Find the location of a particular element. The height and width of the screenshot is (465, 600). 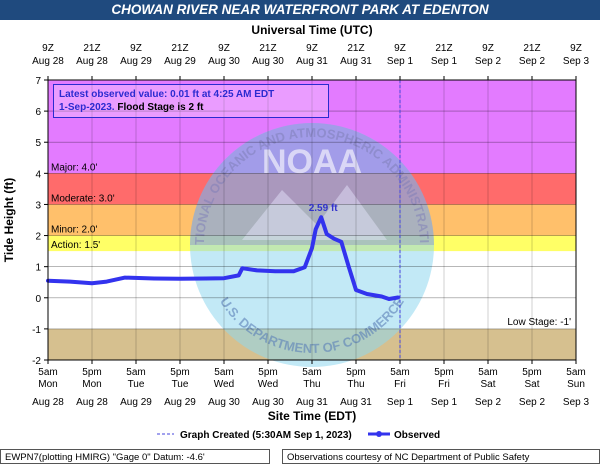

watermark-upper-half is located at coordinates (312, 184).